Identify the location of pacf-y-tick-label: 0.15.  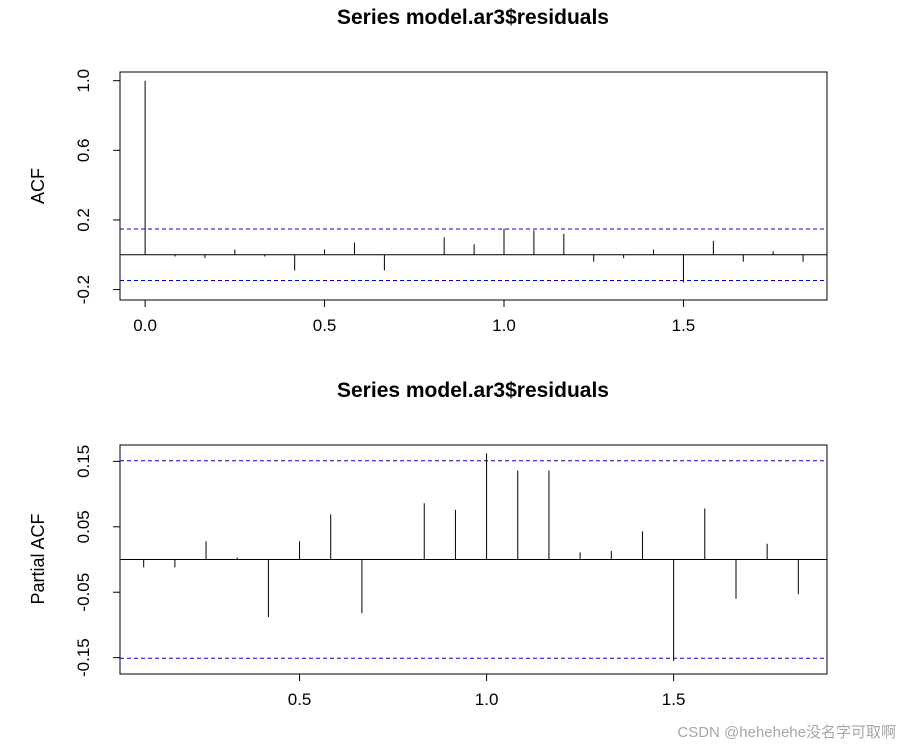
(83, 461).